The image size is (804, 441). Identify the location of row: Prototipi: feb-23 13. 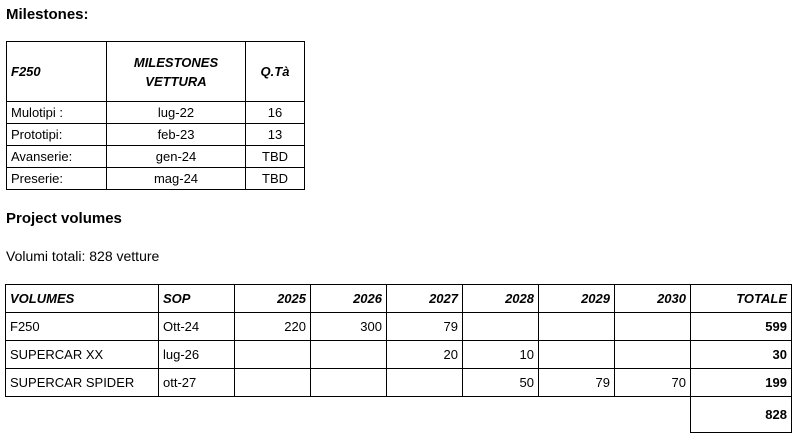
(155, 134).